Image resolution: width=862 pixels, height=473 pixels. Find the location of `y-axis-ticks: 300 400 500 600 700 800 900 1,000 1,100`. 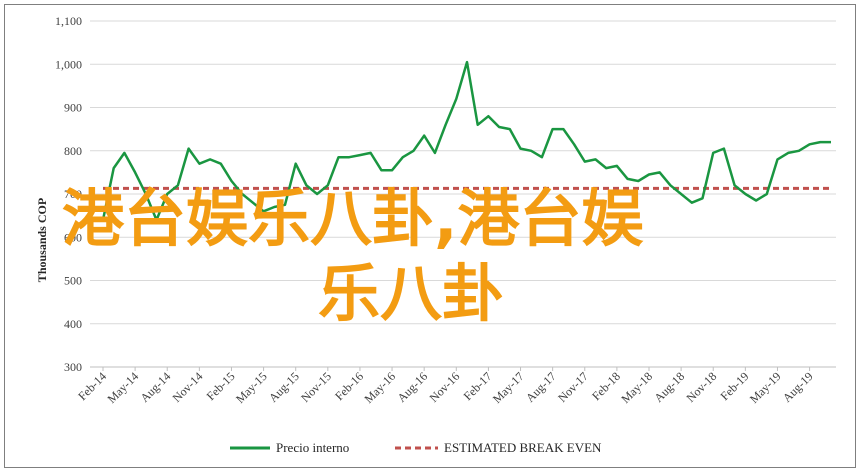

y-axis-ticks: 300 400 500 600 700 800 900 1,000 1,100 is located at coordinates (68, 194).